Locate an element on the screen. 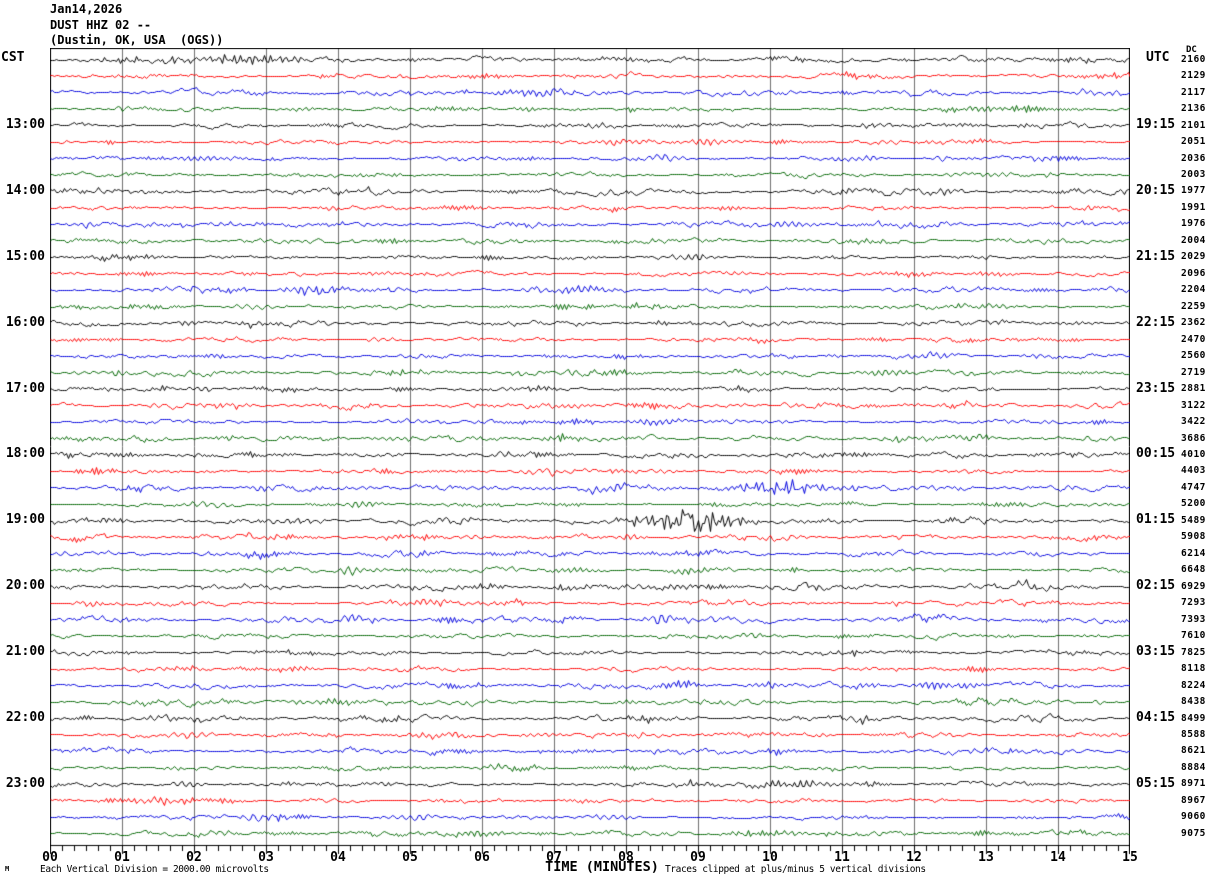 The width and height of the screenshot is (1210, 886). dc-offset-value: 2003 is located at coordinates (1193, 174).